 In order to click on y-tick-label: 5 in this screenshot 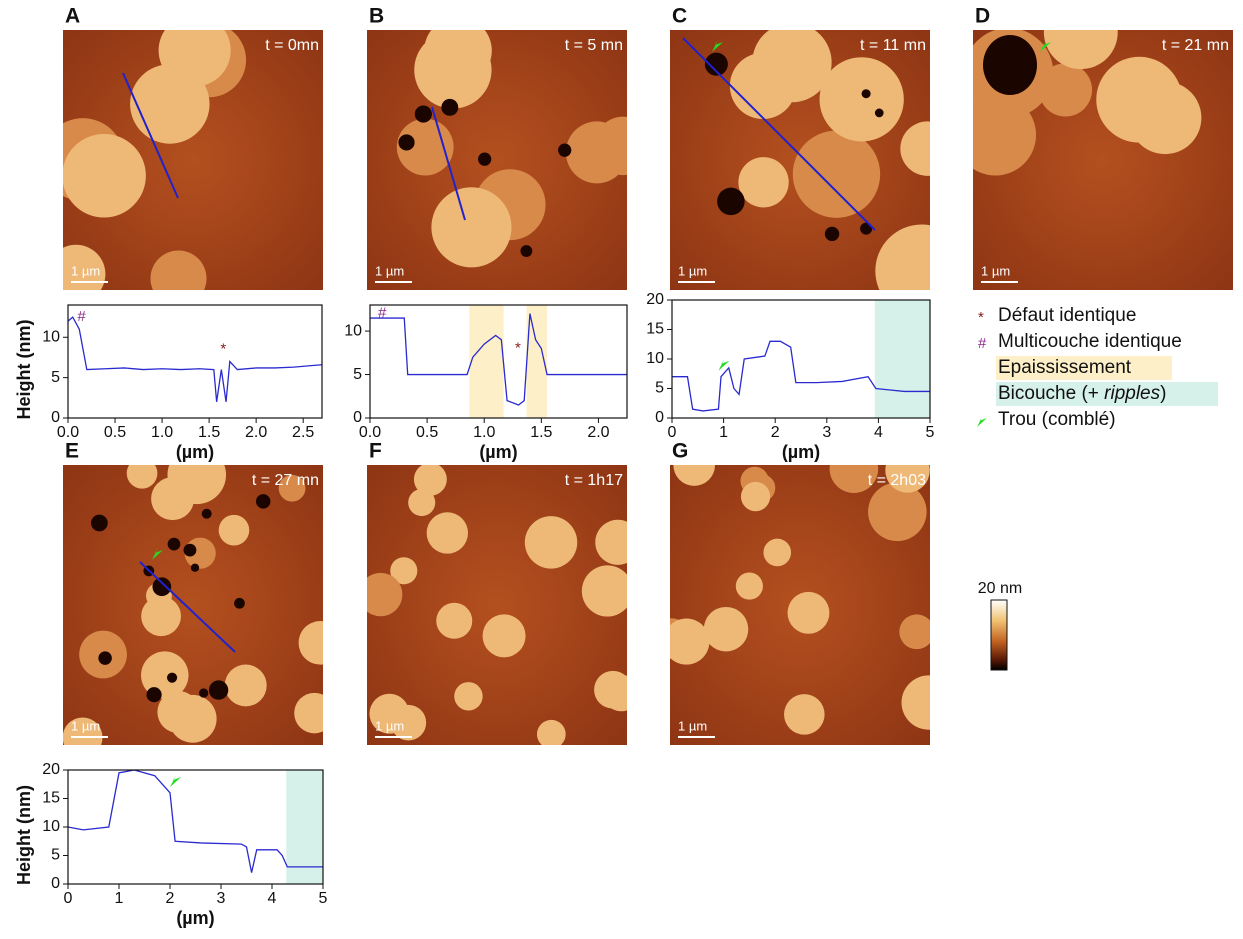, I will do `click(659, 388)`.